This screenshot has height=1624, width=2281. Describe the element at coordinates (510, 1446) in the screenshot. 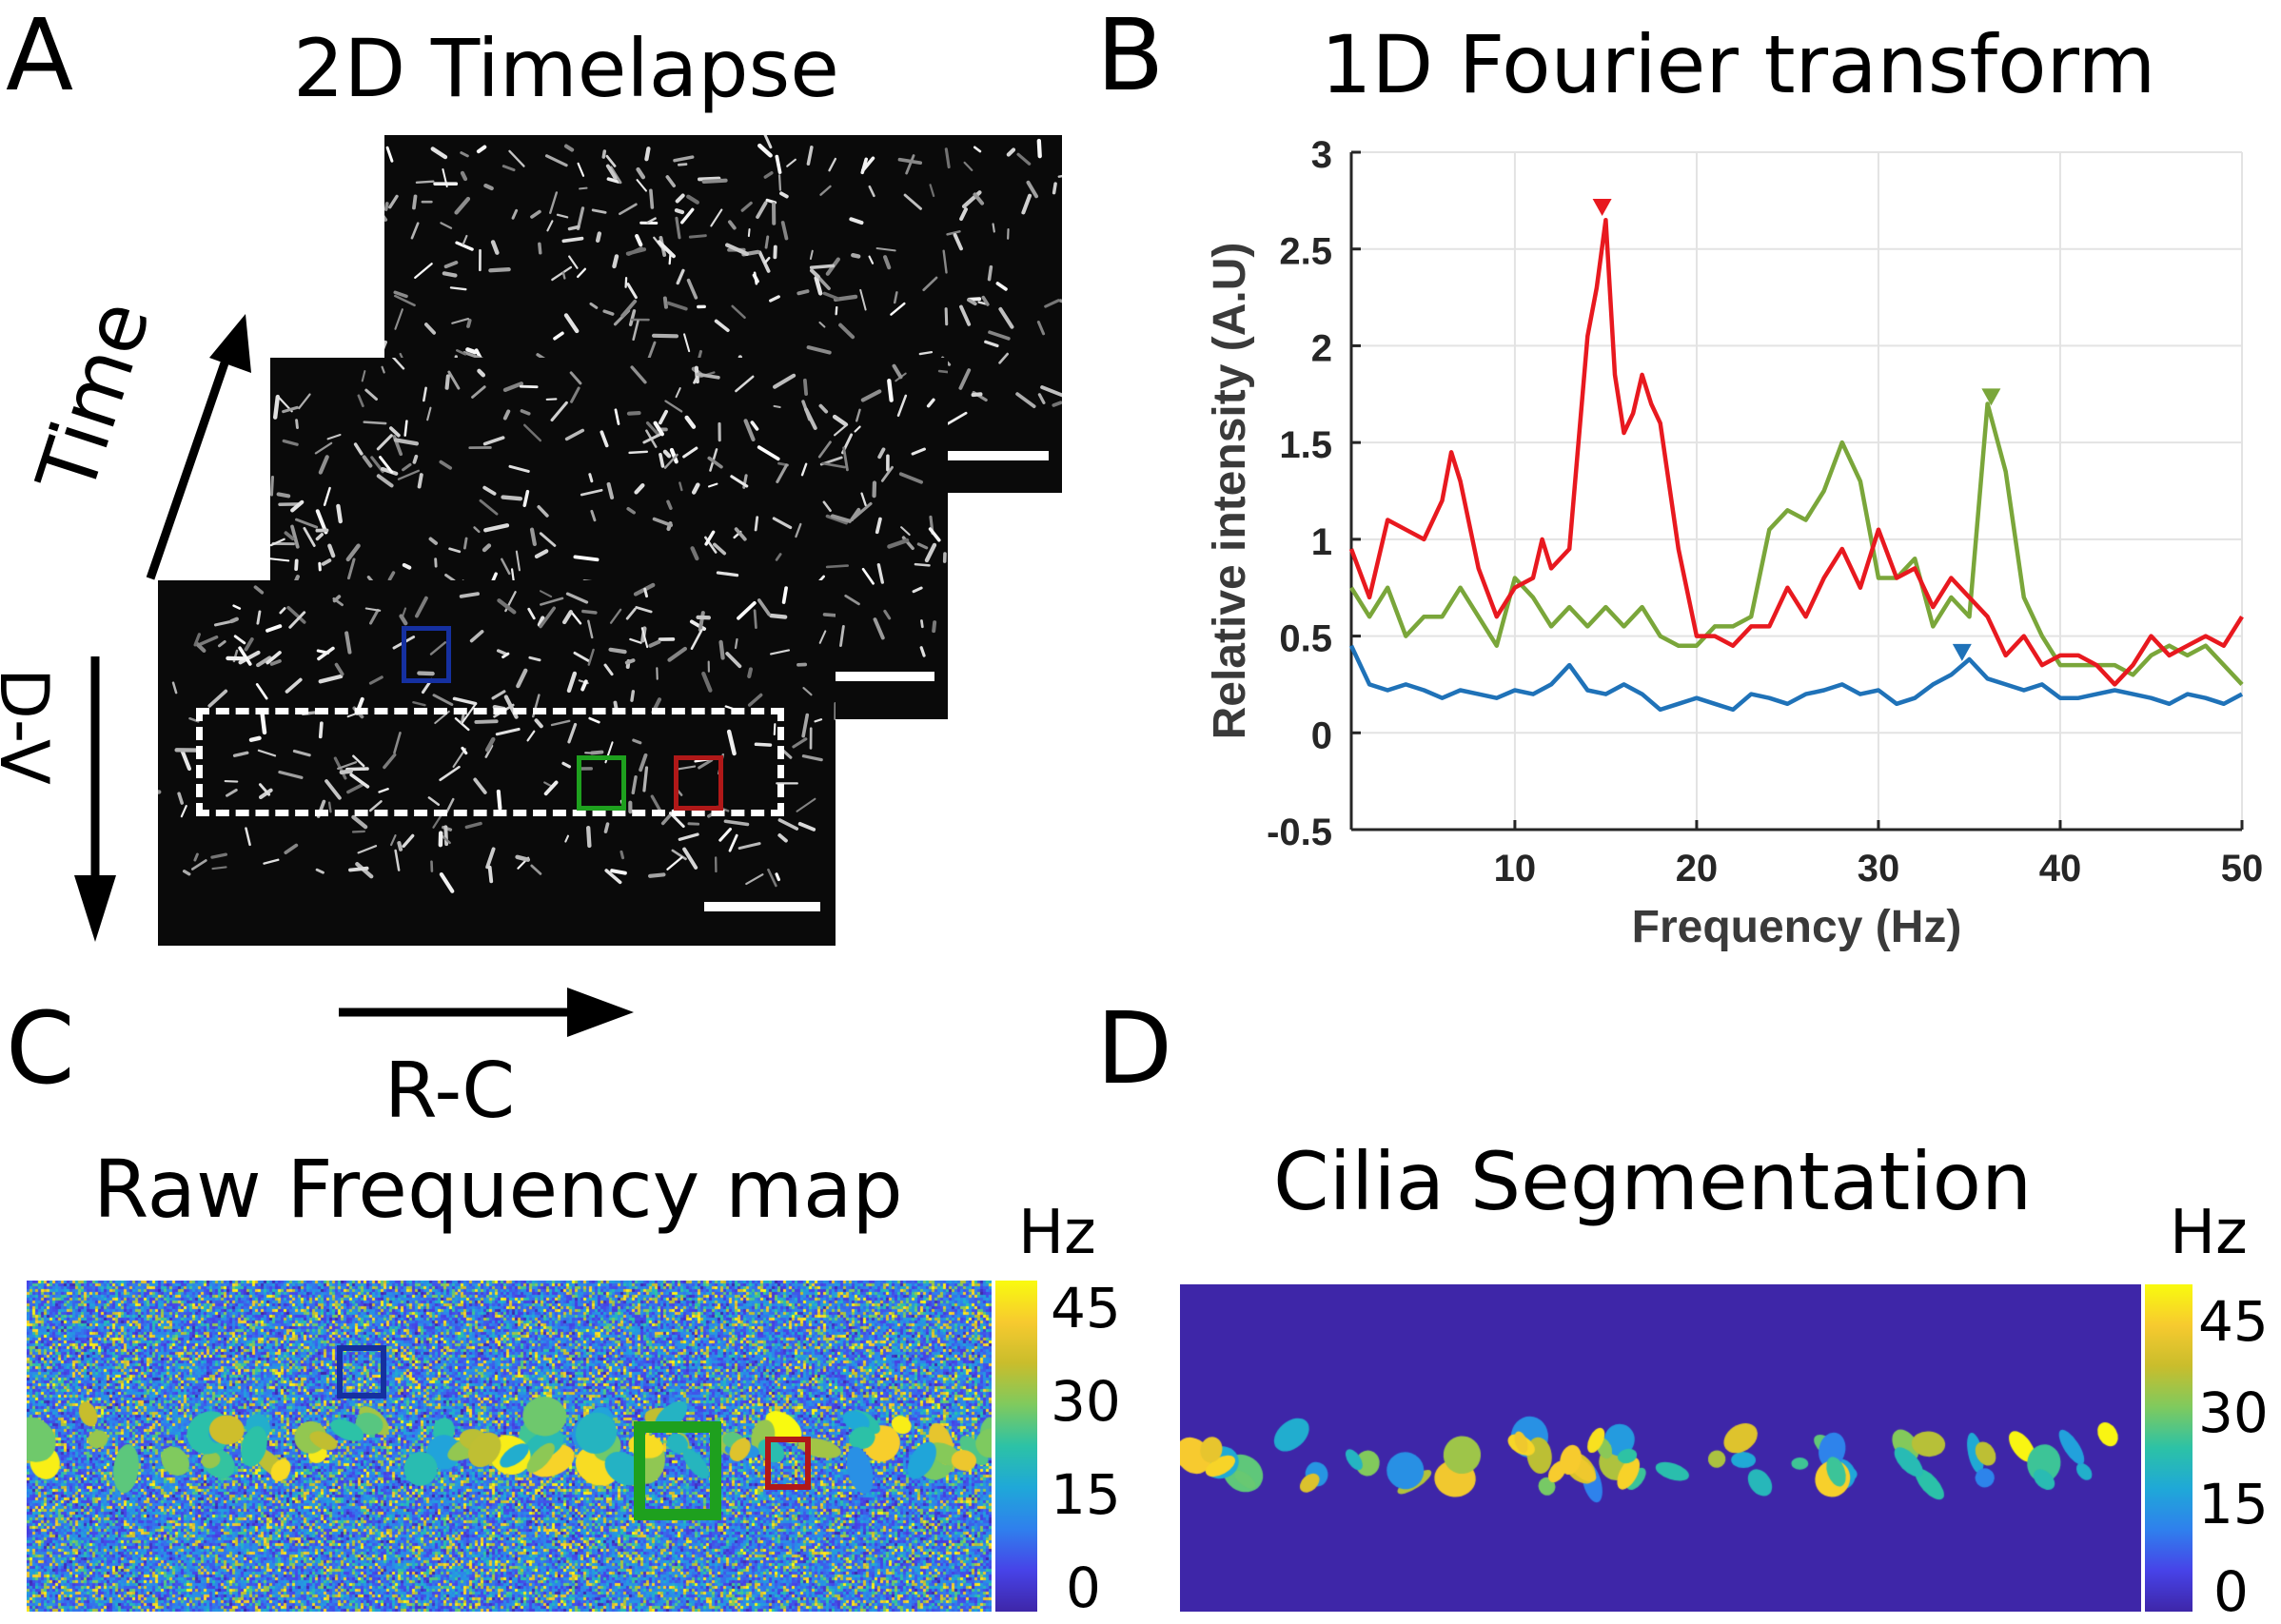

I see `raw-map-canvas` at that location.